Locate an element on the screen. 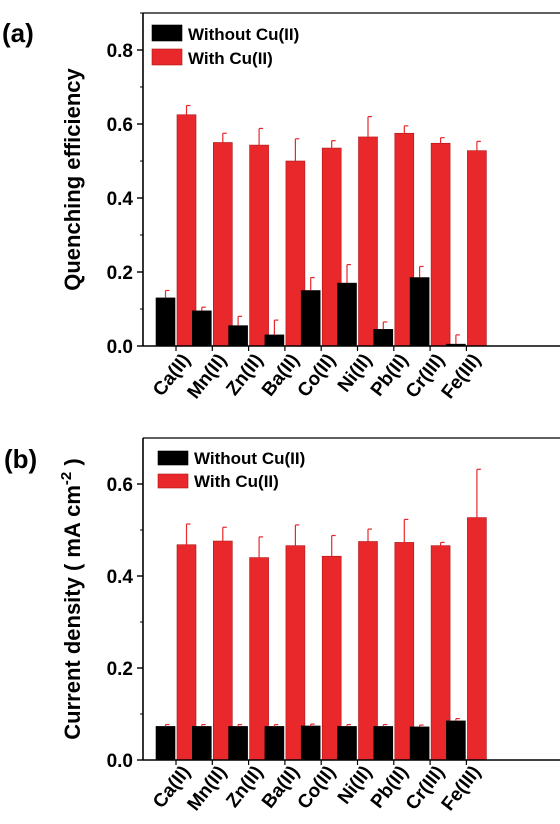  y-axis-label: Quenching efficiency is located at coordinates (72, 178).